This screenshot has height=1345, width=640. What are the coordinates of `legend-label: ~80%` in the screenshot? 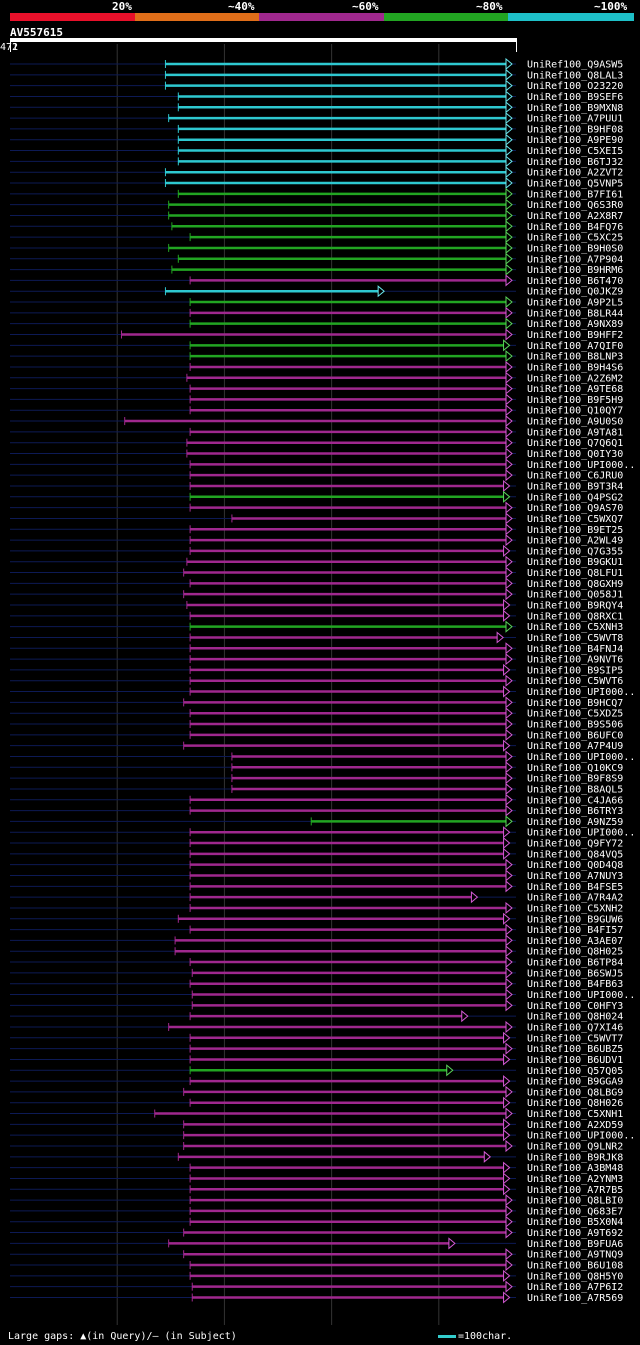 It's located at (489, 6).